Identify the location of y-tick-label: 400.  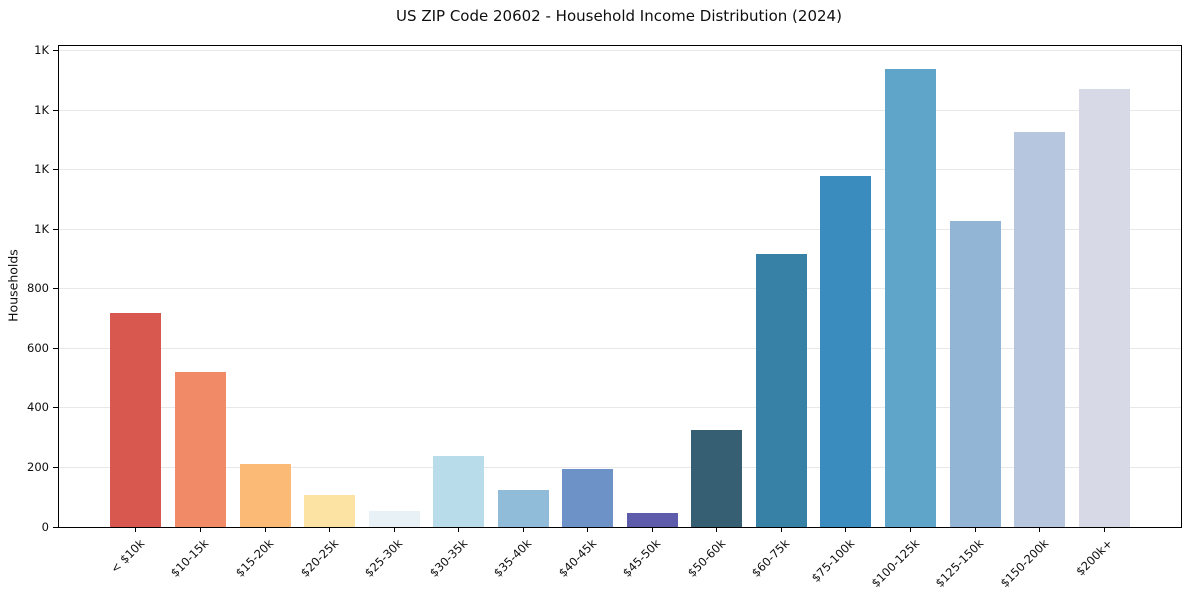
(38, 407).